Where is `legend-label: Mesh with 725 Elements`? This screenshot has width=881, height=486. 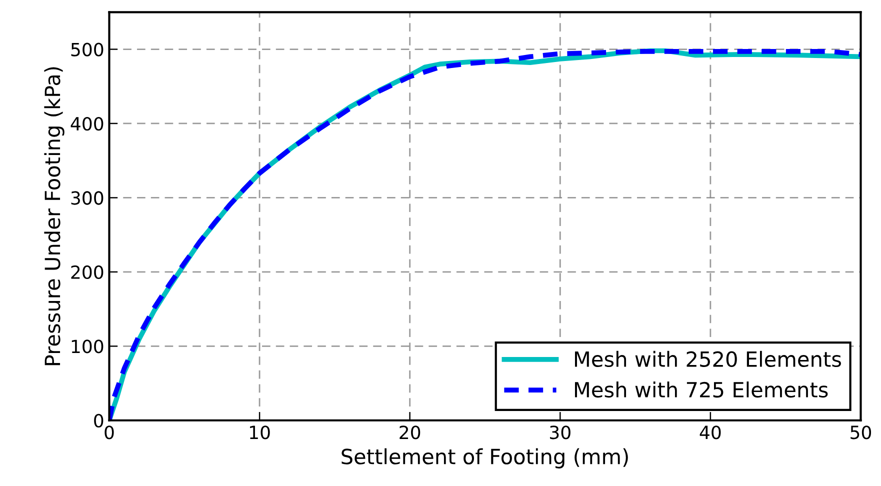 legend-label: Mesh with 725 Elements is located at coordinates (701, 389).